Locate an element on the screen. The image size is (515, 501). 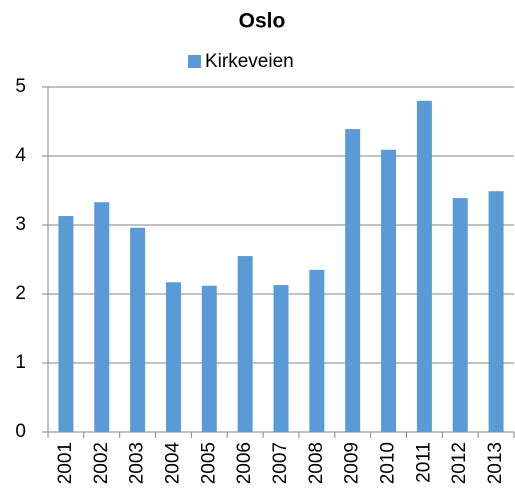
x-tick-label: 2008 is located at coordinates (316, 463).